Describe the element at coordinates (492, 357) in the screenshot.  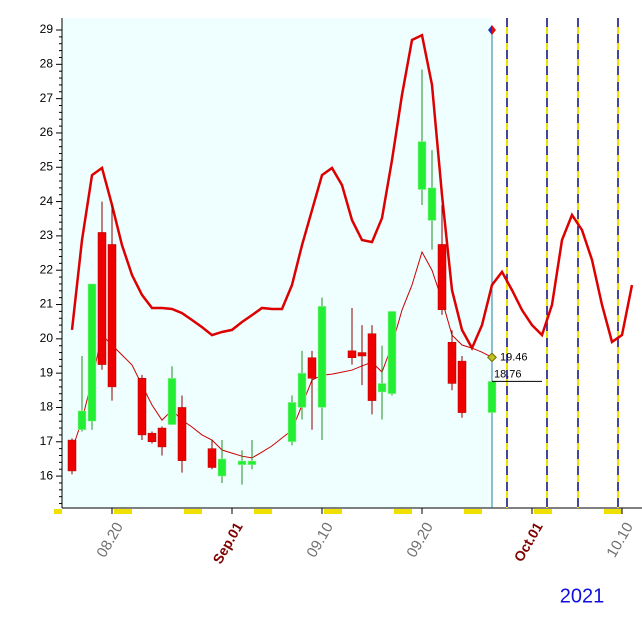
I see `last-value-marker` at that location.